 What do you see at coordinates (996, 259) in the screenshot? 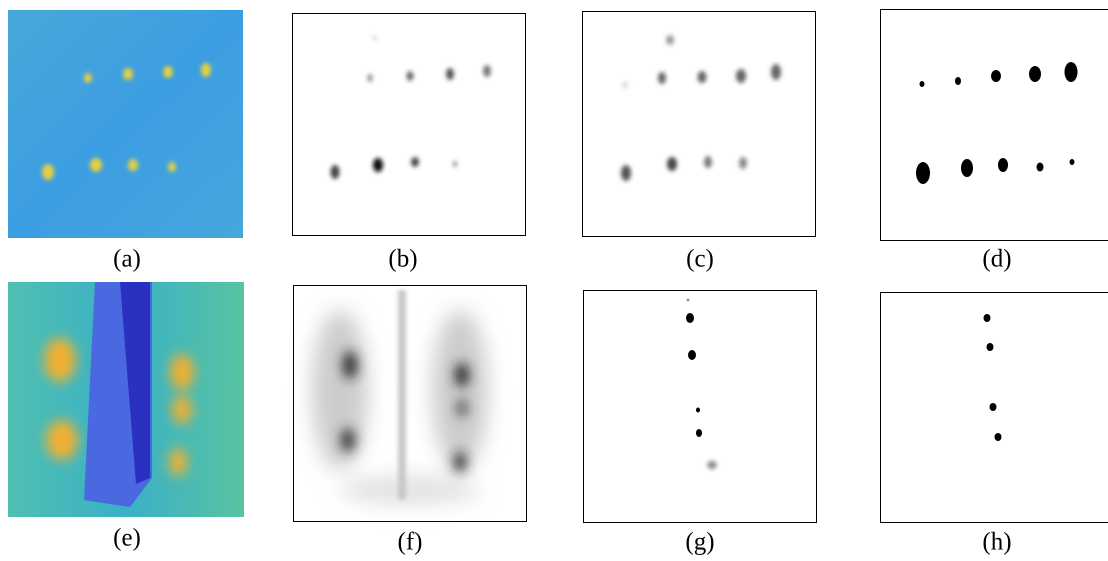
I see `panel-label: (d)` at bounding box center [996, 259].